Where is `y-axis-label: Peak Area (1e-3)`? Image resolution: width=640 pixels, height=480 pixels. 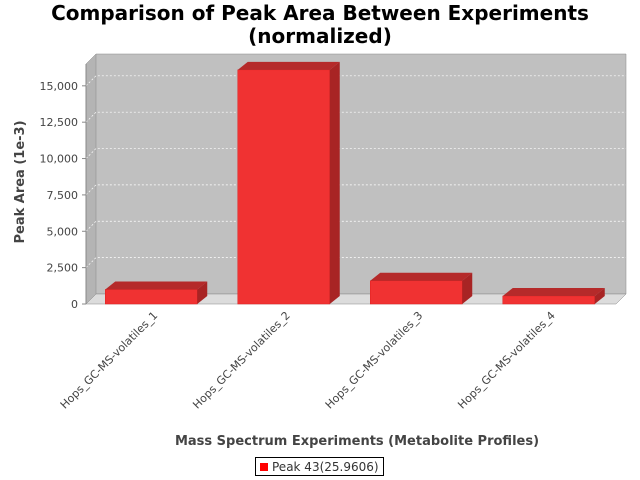
y-axis-label: Peak Area (1e-3) is located at coordinates (20, 181).